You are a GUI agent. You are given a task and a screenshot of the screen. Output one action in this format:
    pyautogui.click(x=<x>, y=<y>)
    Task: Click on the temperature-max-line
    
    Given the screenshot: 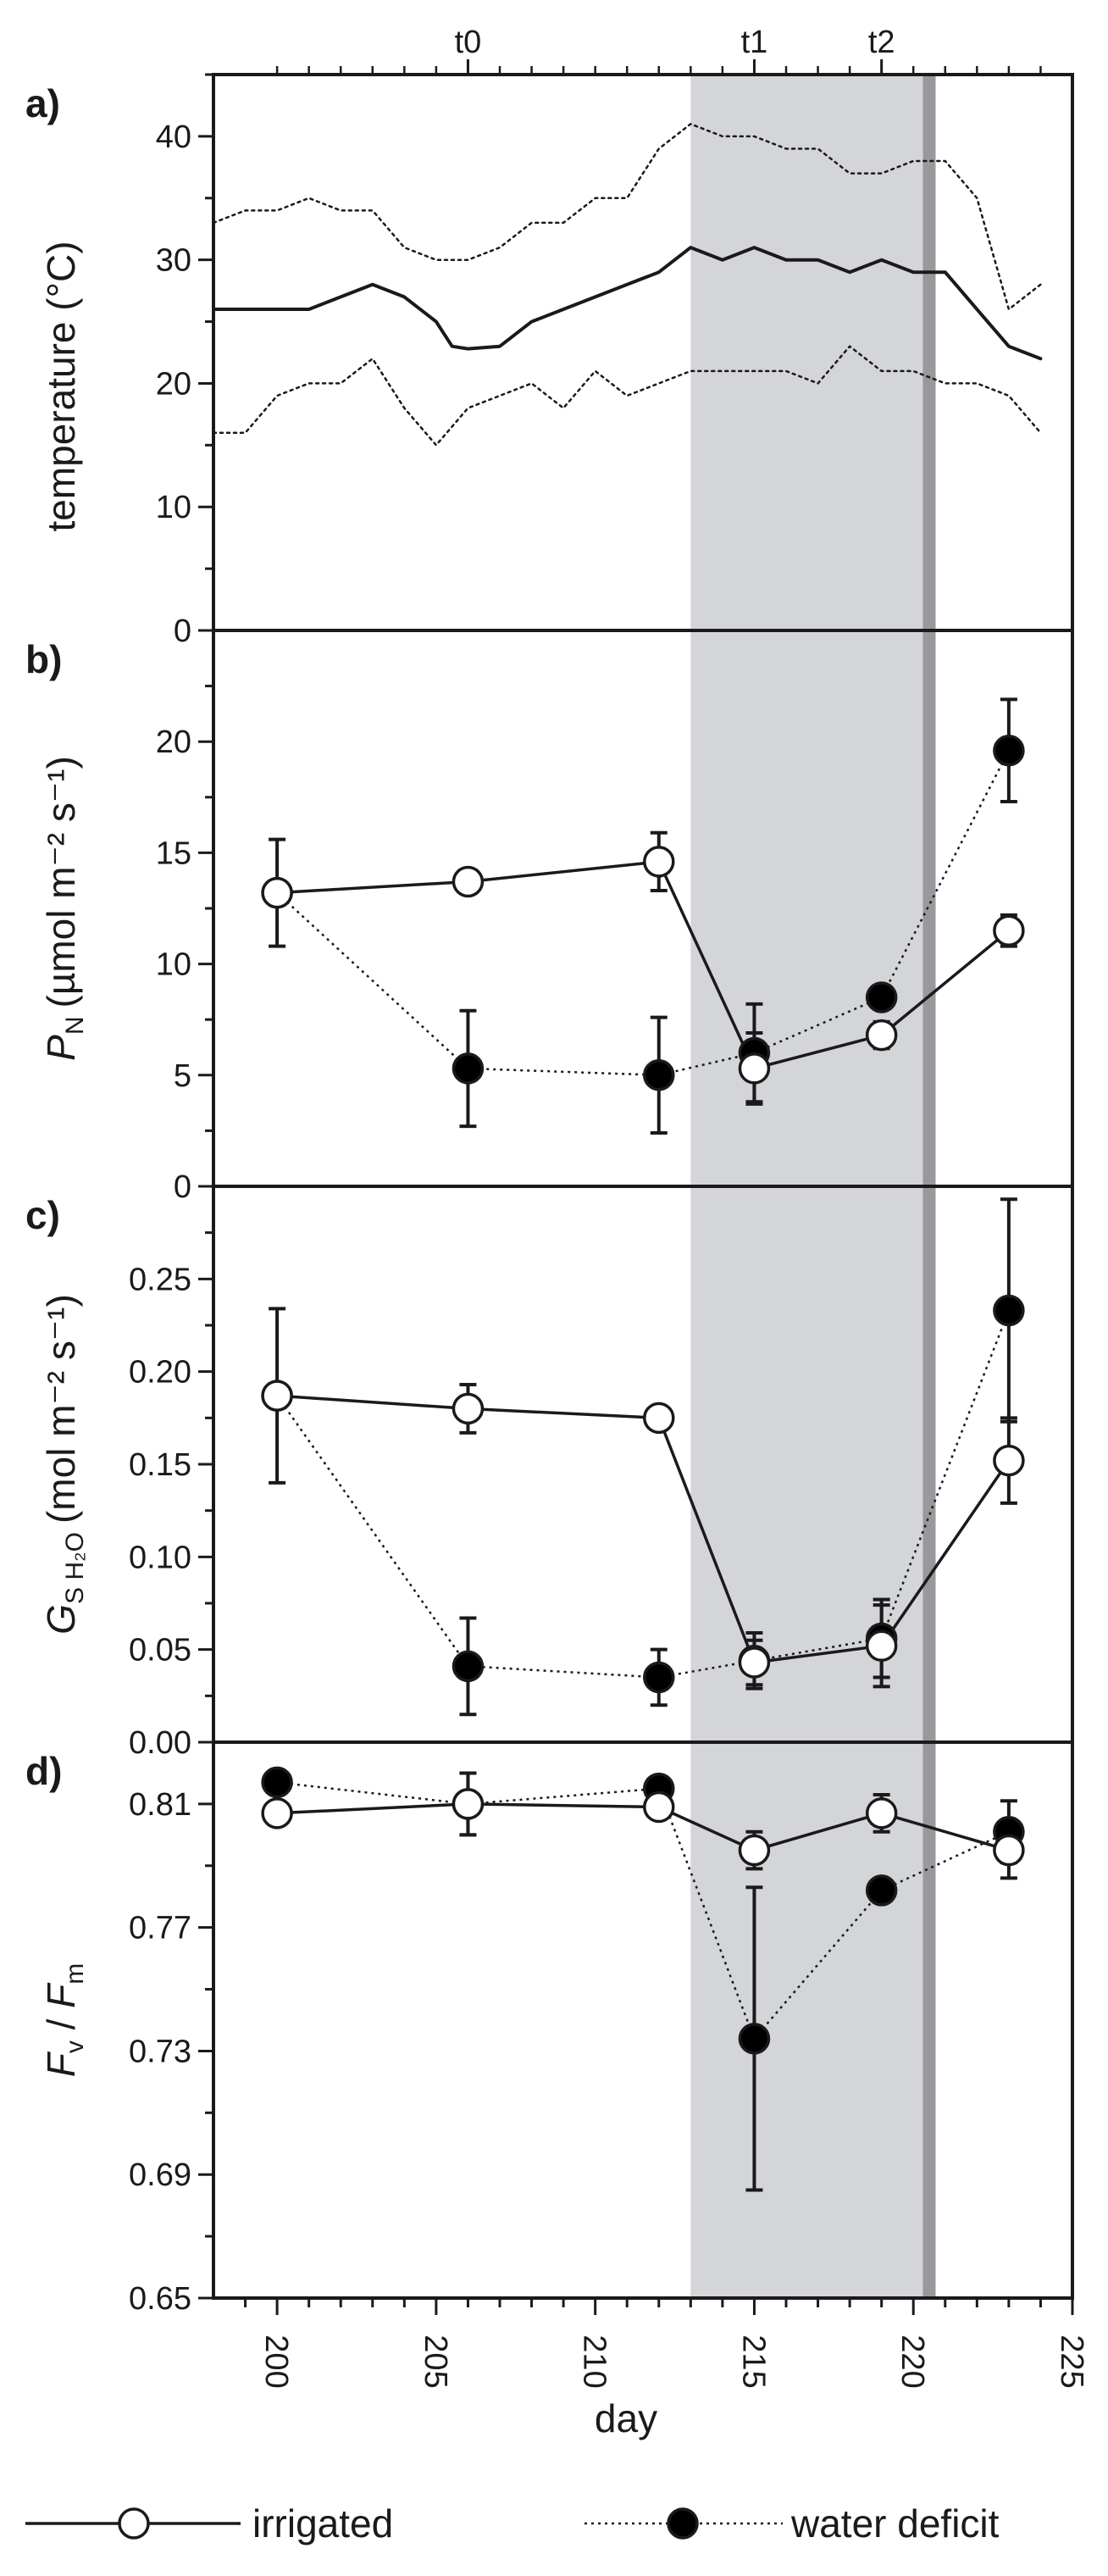 What is the action you would take?
    pyautogui.click(x=627, y=217)
    